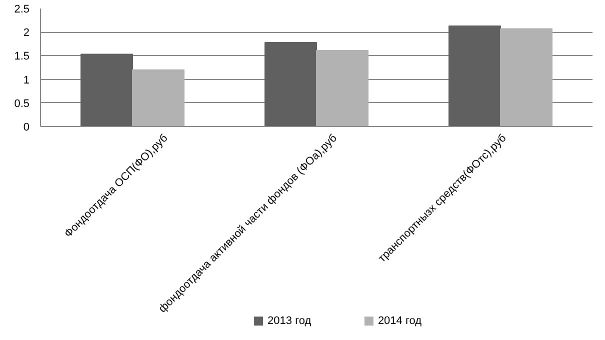 This screenshot has height=340, width=605. I want to click on legend-label: 2014 год, so click(400, 321).